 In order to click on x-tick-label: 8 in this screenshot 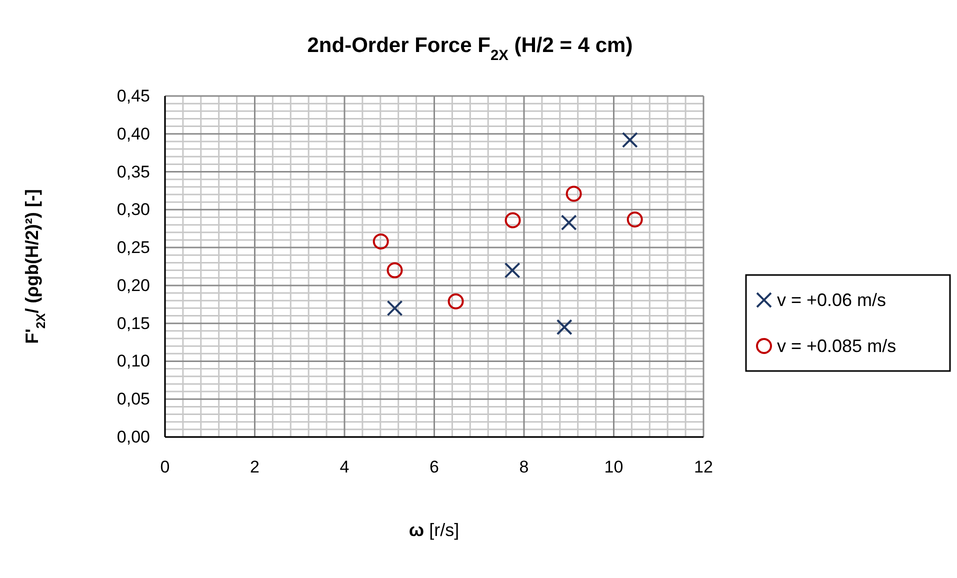, I will do `click(524, 467)`.